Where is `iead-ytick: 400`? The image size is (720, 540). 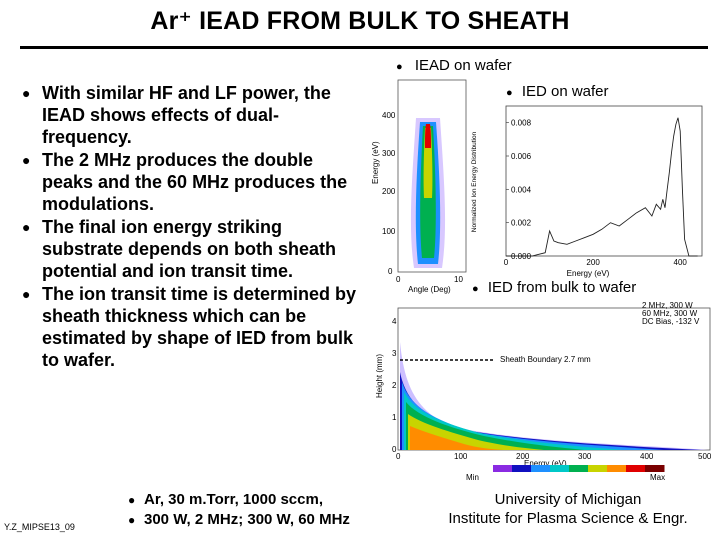
iead-ytick: 400 is located at coordinates (389, 115).